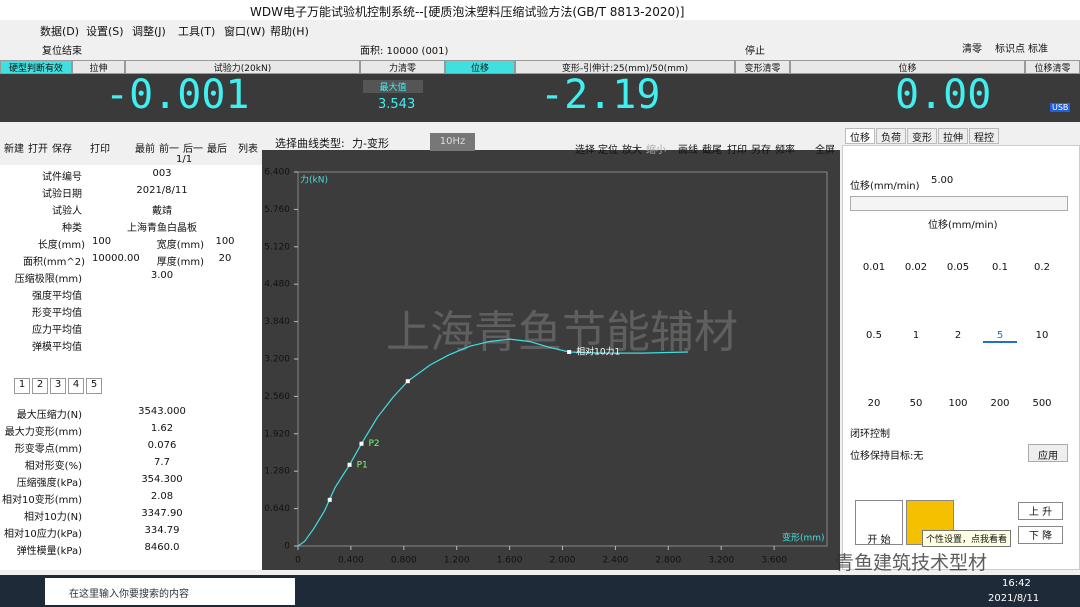 This screenshot has height=607, width=1080. What do you see at coordinates (61, 245) in the screenshot?
I see `field-label: 长度(mm)` at bounding box center [61, 245].